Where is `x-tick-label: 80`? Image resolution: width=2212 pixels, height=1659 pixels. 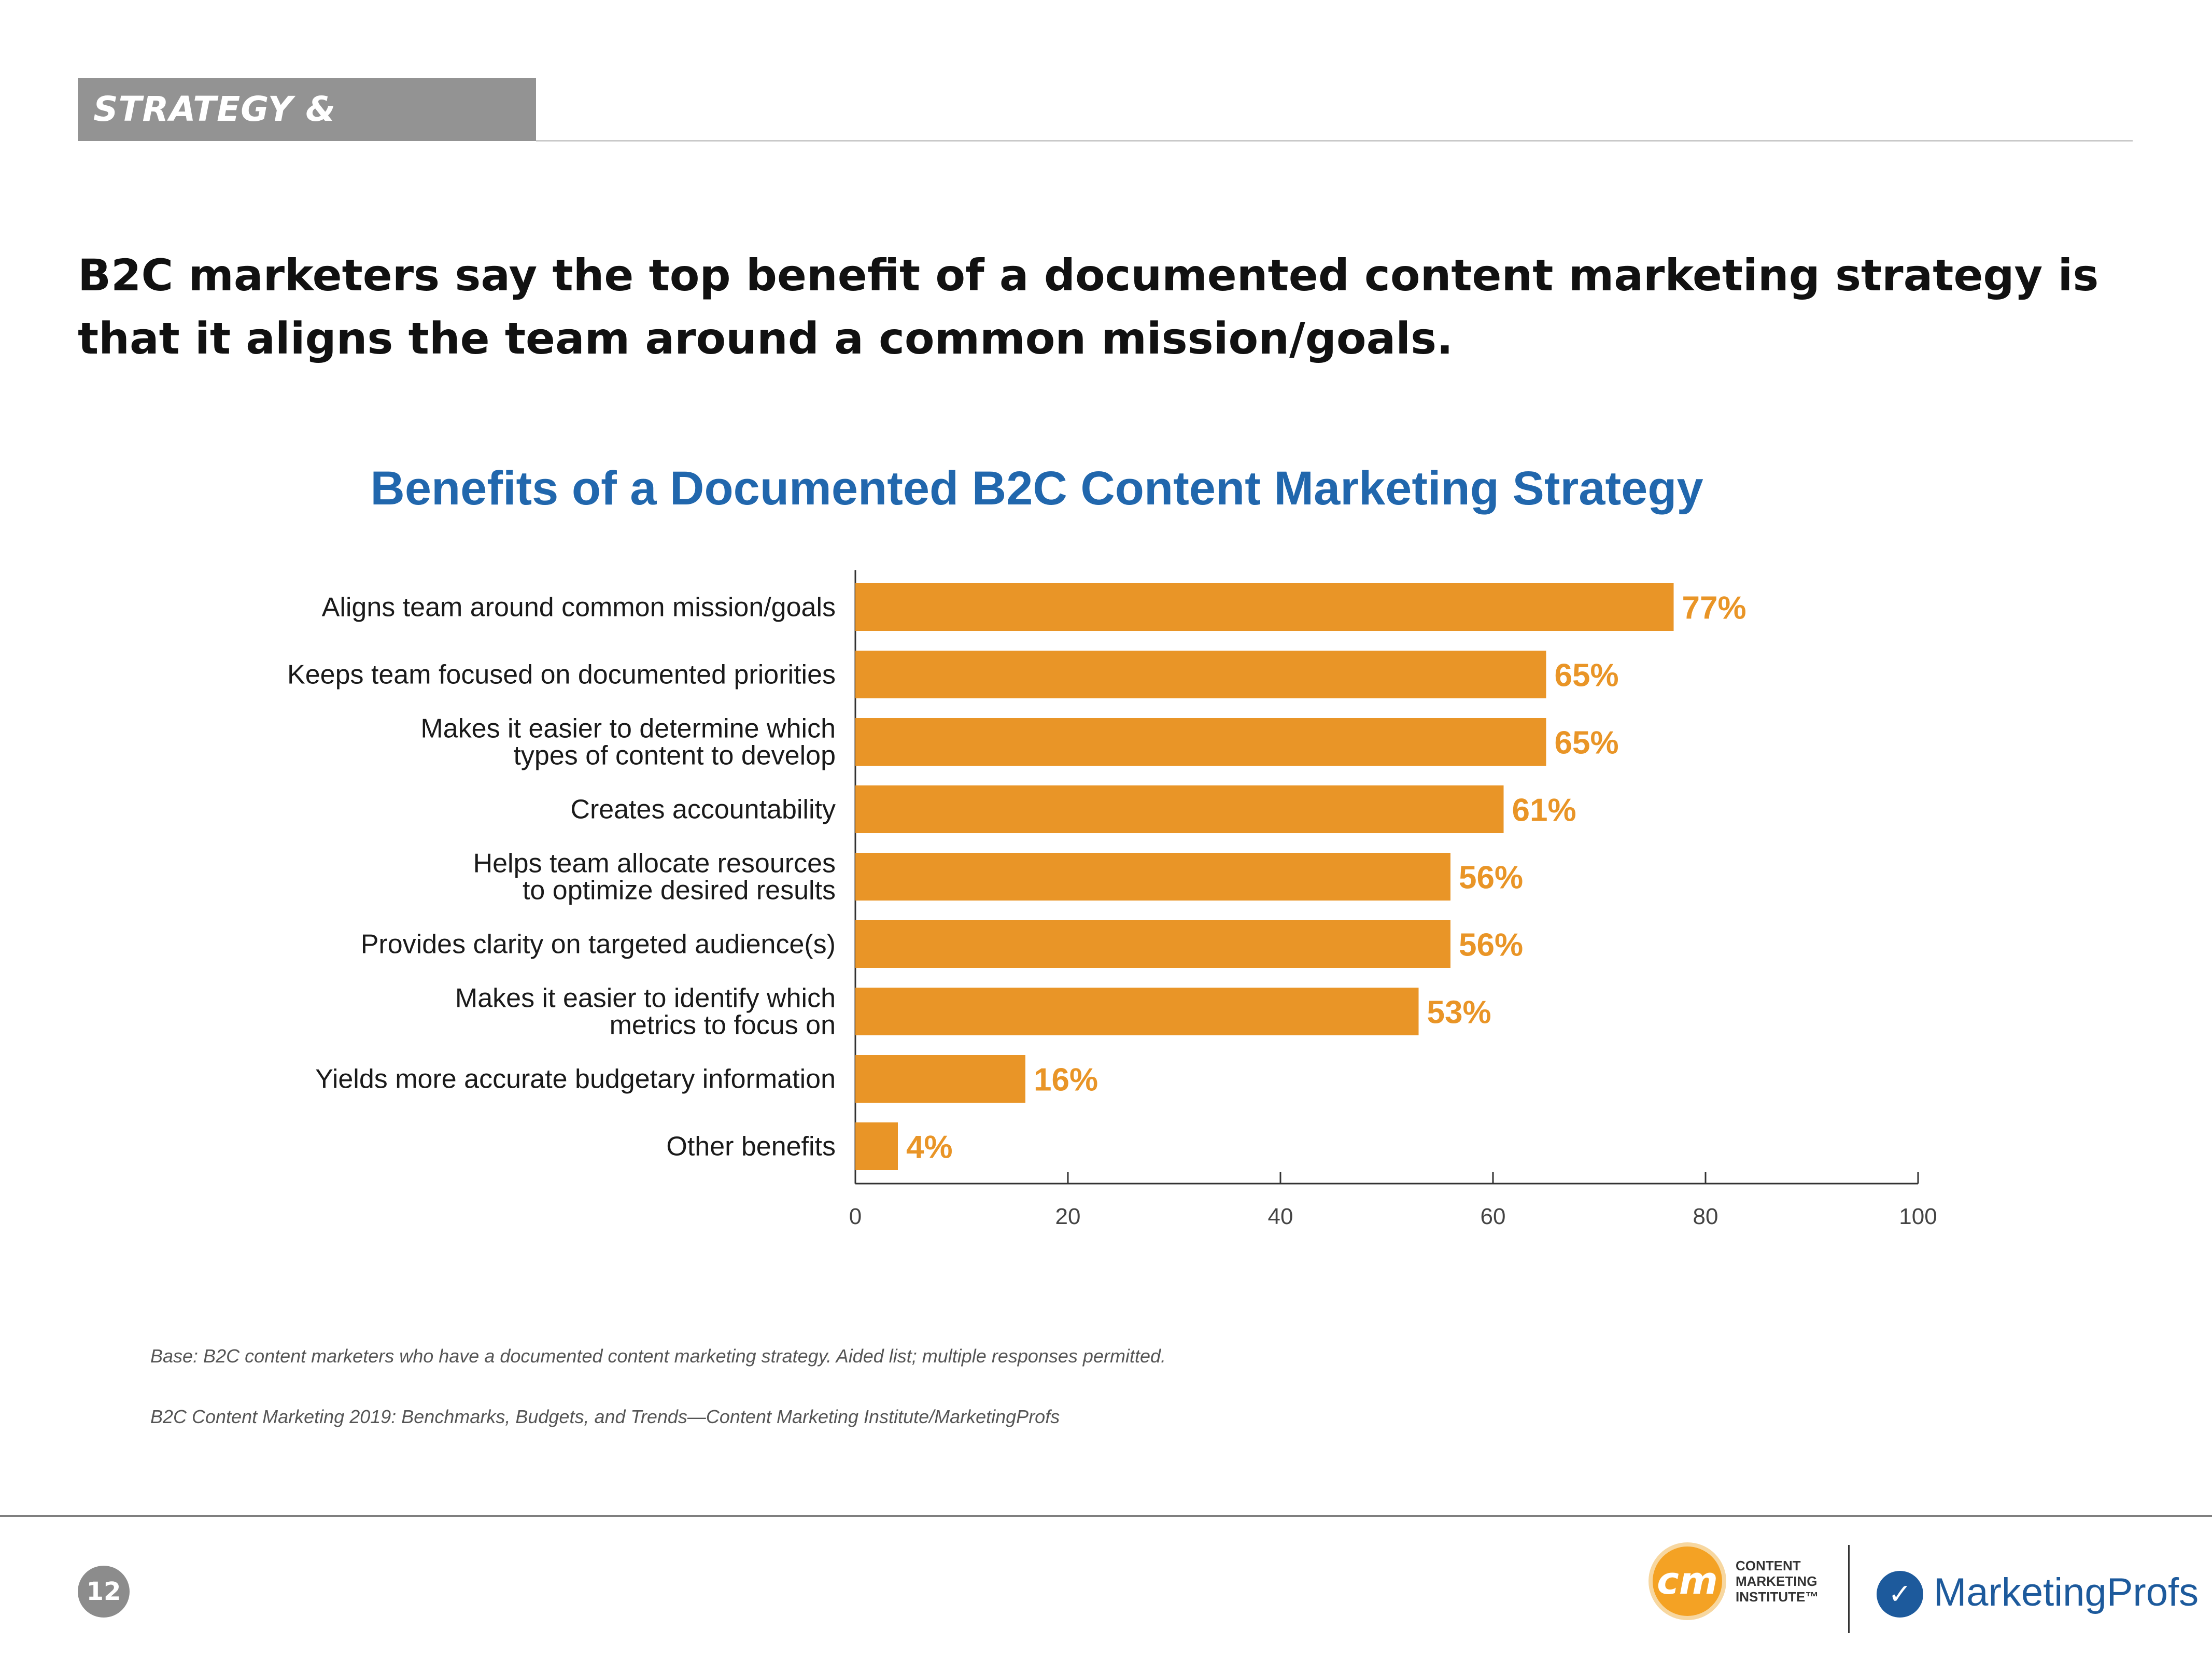
x-tick-label: 80 is located at coordinates (1705, 1216).